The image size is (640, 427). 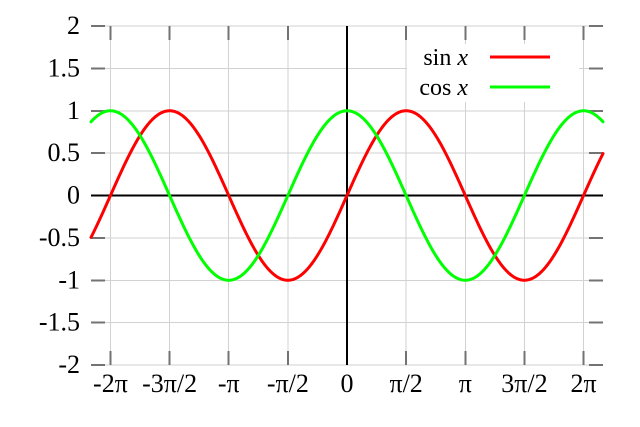 What do you see at coordinates (288, 383) in the screenshot?
I see `x-tick-label: -π/2` at bounding box center [288, 383].